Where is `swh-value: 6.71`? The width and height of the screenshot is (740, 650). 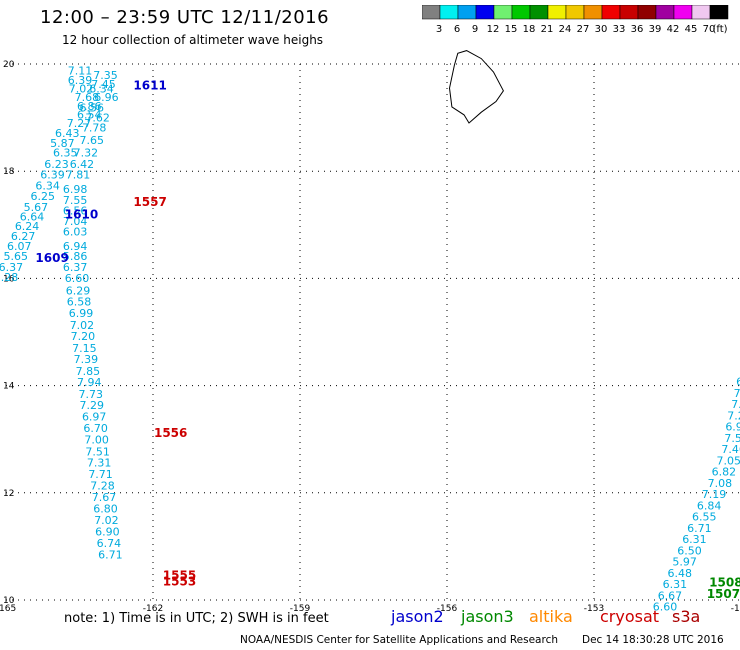
swh-value: 6.71 is located at coordinates (699, 528).